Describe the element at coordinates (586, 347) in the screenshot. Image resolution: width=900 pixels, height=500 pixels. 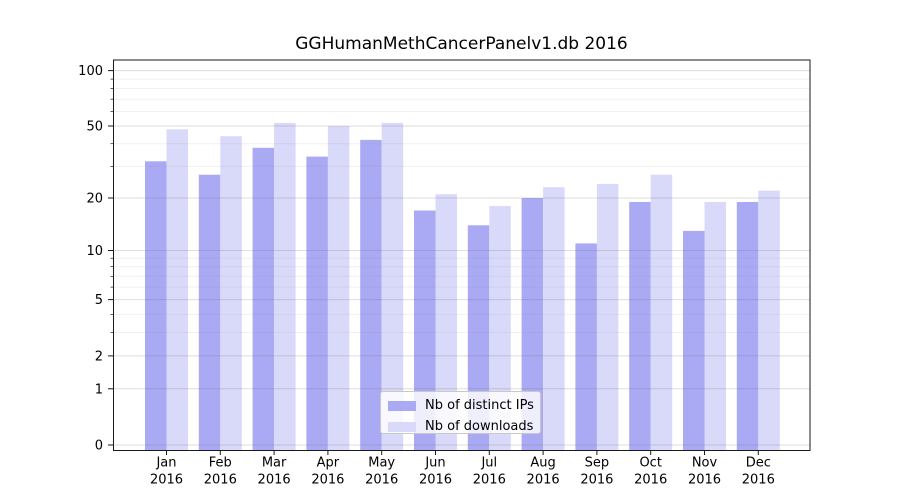
I see `bar-nb-of-distinct-ips-sep` at that location.